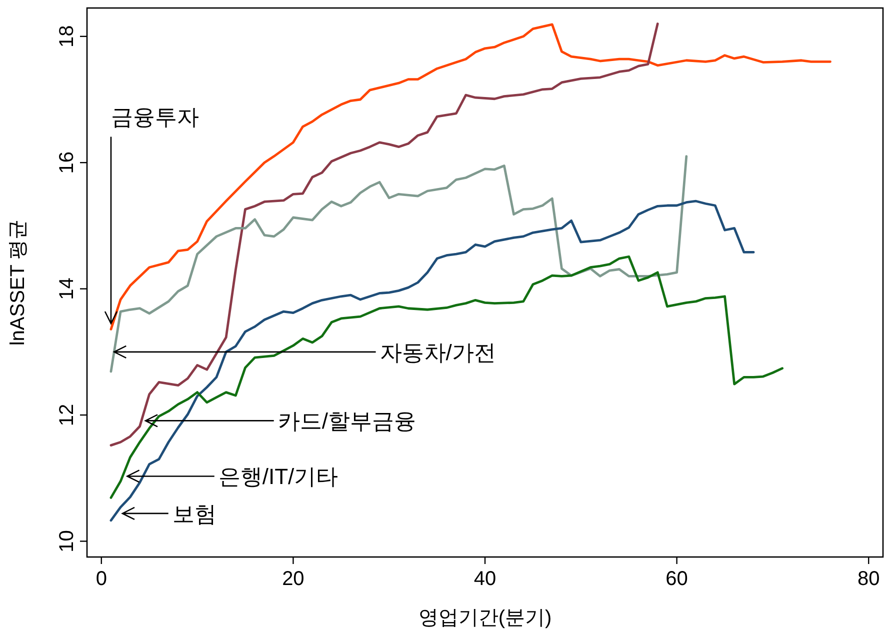 Image resolution: width=885 pixels, height=635 pixels. I want to click on y-tick-label: 14, so click(67, 289).